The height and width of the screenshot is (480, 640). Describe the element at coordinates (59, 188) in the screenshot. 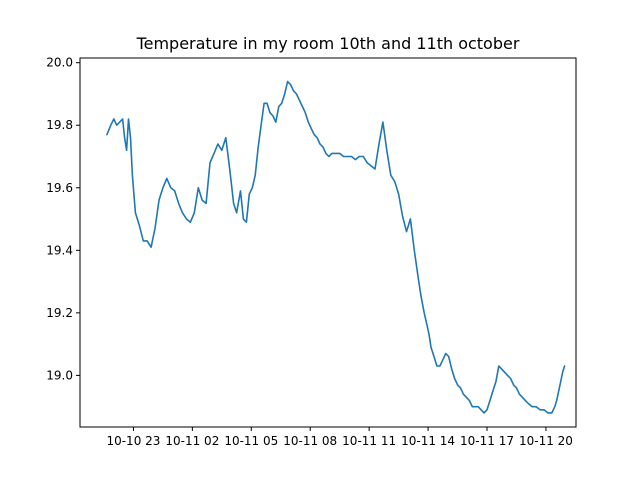

I see `y-tick-label: 19.6` at that location.